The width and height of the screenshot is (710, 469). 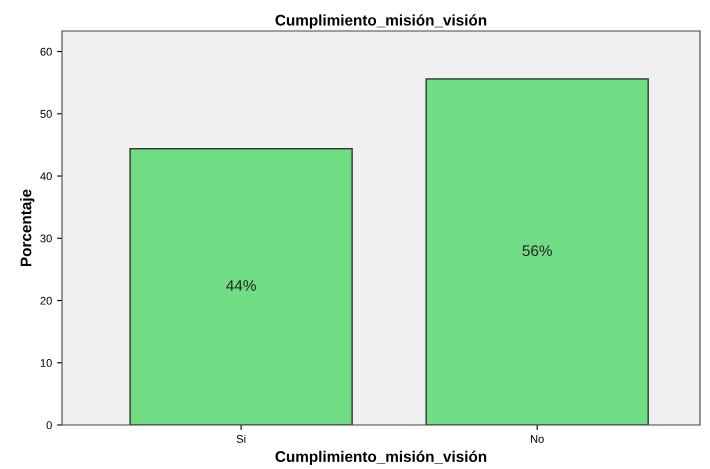 What do you see at coordinates (241, 285) in the screenshot?
I see `data-label: 44%` at bounding box center [241, 285].